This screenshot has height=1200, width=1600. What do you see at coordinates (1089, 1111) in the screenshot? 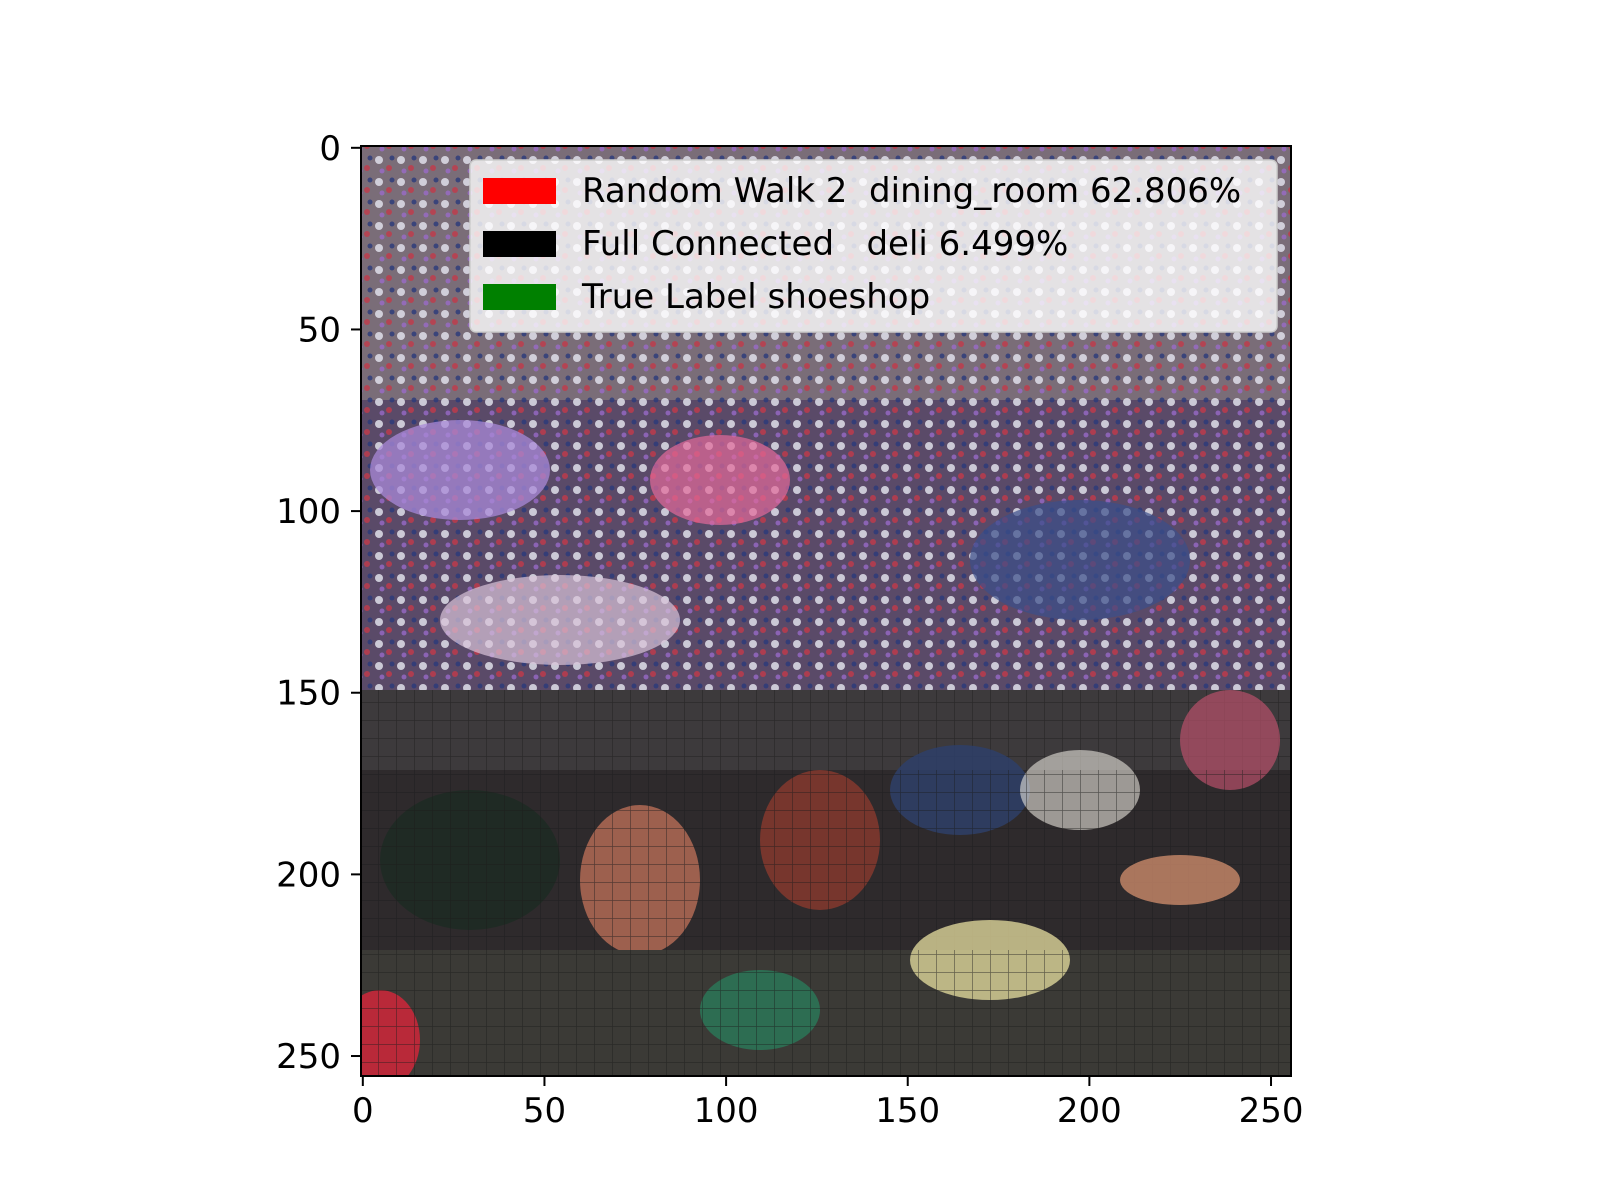
I see `x-tick-label: 200` at bounding box center [1089, 1111].